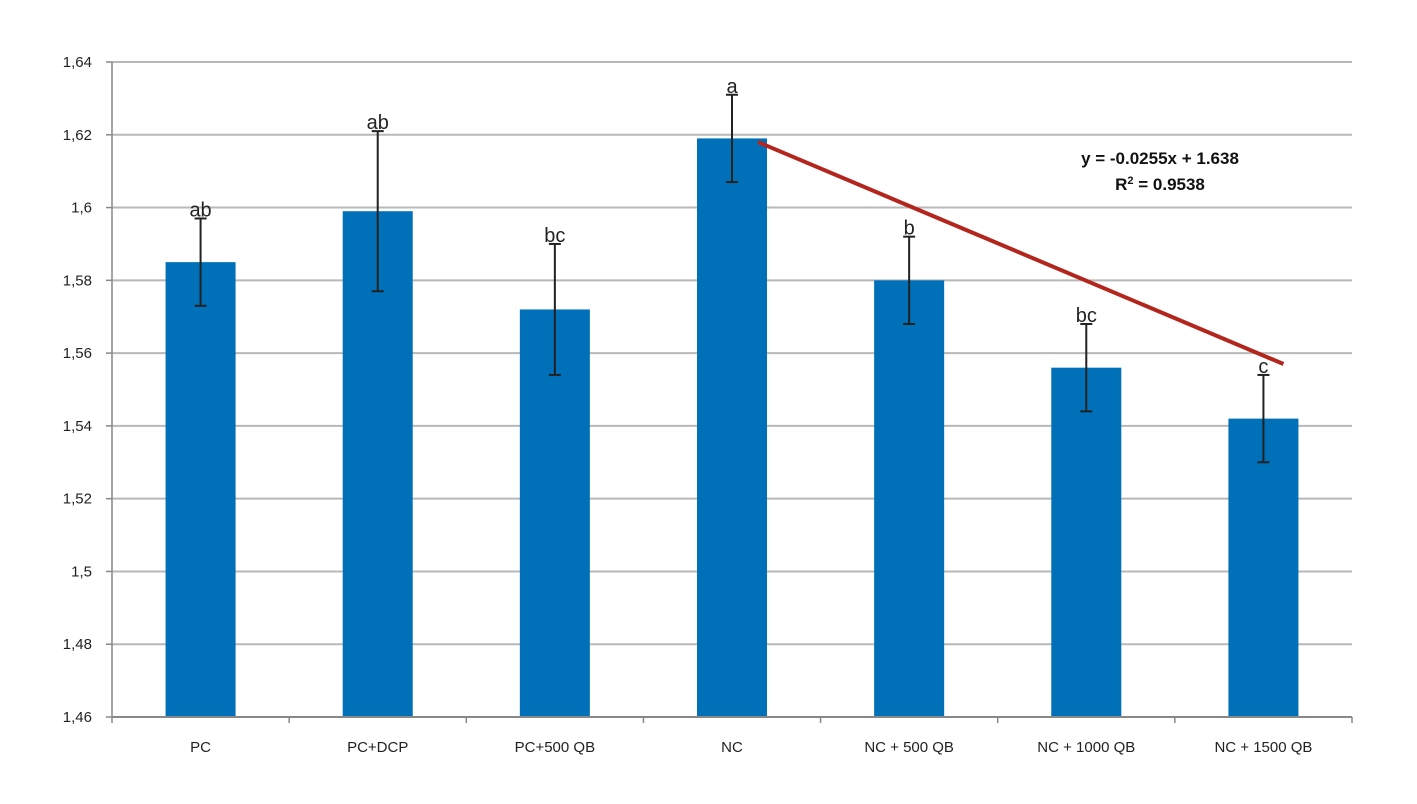 Image resolution: width=1417 pixels, height=804 pixels. Describe the element at coordinates (77, 426) in the screenshot. I see `y-tick-label: 1,54` at that location.